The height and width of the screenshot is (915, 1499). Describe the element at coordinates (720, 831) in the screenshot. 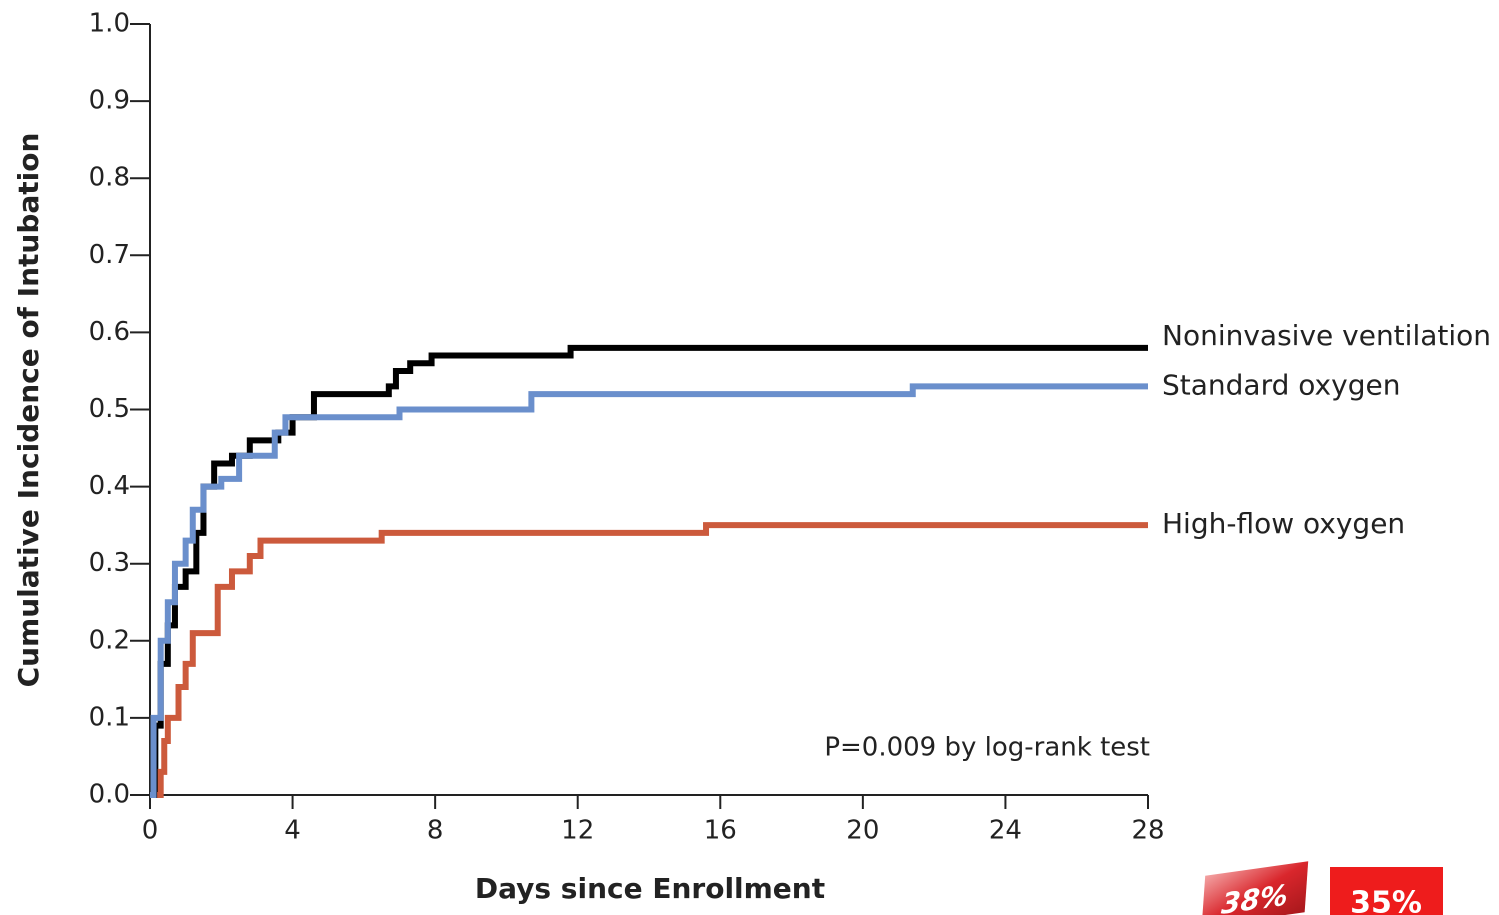

I see `x-tick-label: 16` at that location.